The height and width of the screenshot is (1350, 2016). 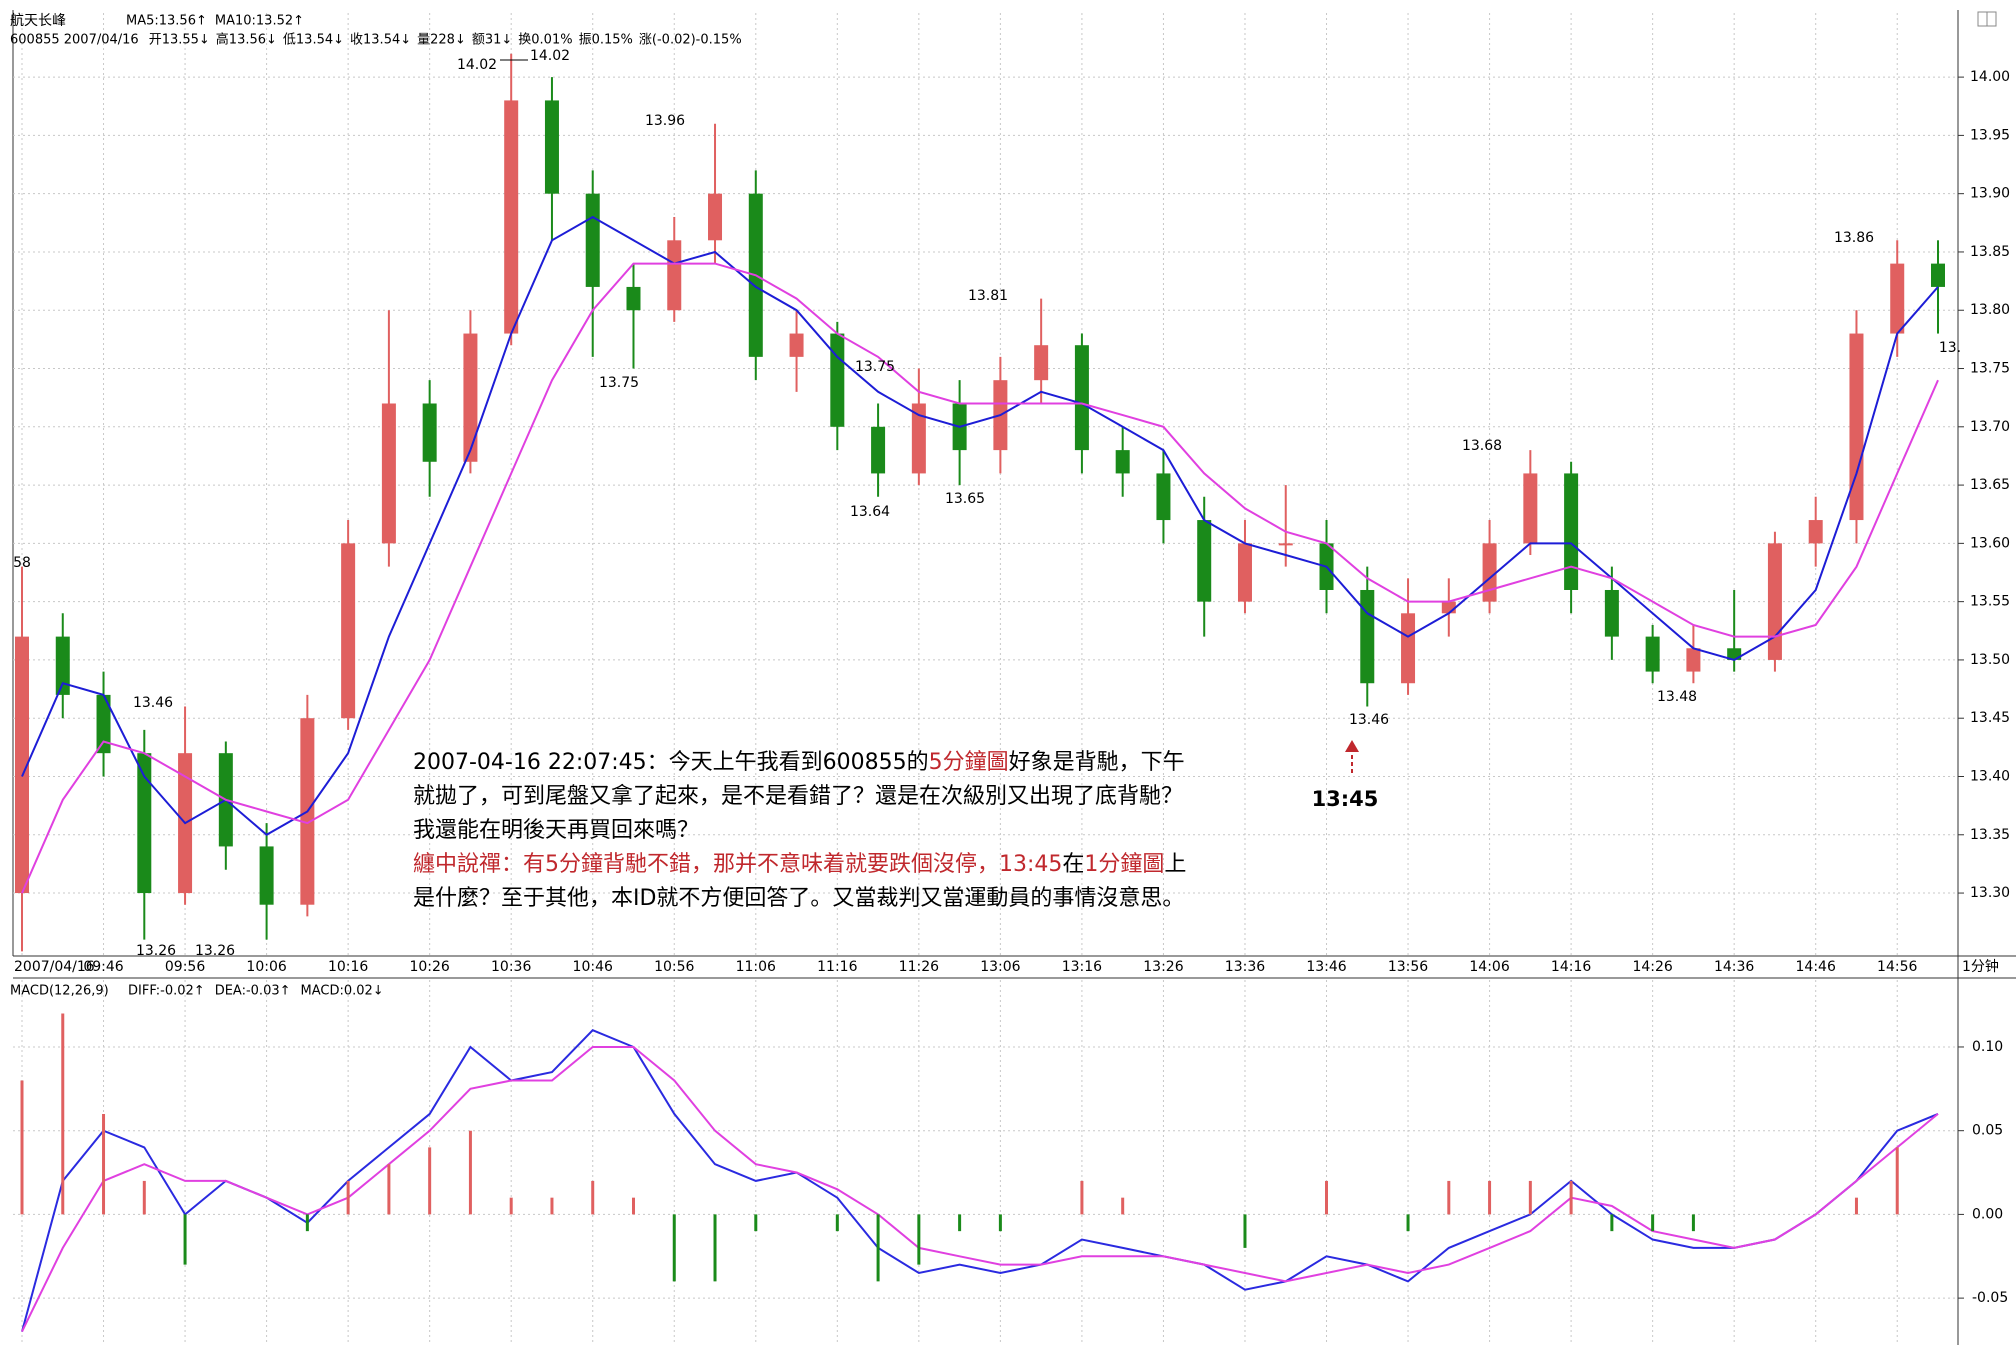 What do you see at coordinates (1990, 310) in the screenshot?
I see `y-tick-label: 13.80` at bounding box center [1990, 310].